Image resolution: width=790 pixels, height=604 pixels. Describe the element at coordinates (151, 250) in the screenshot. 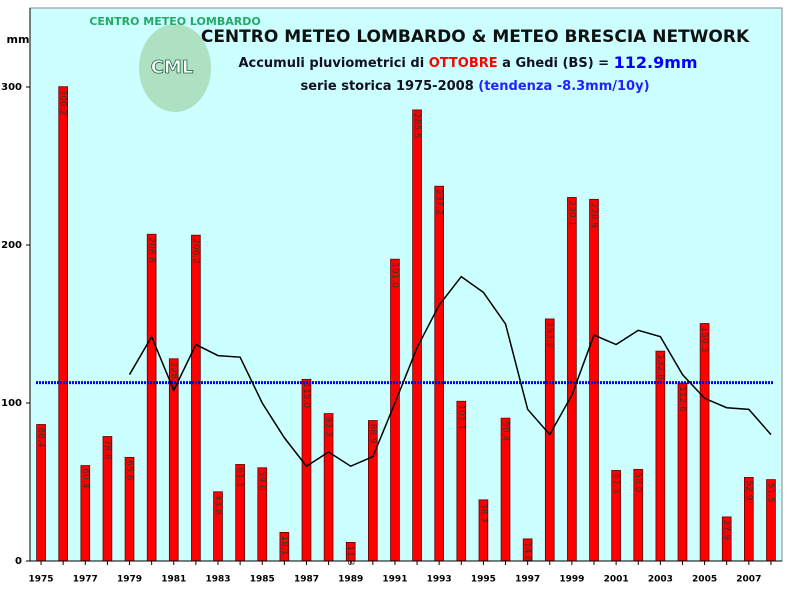

I see `value-label: 206.8` at that location.